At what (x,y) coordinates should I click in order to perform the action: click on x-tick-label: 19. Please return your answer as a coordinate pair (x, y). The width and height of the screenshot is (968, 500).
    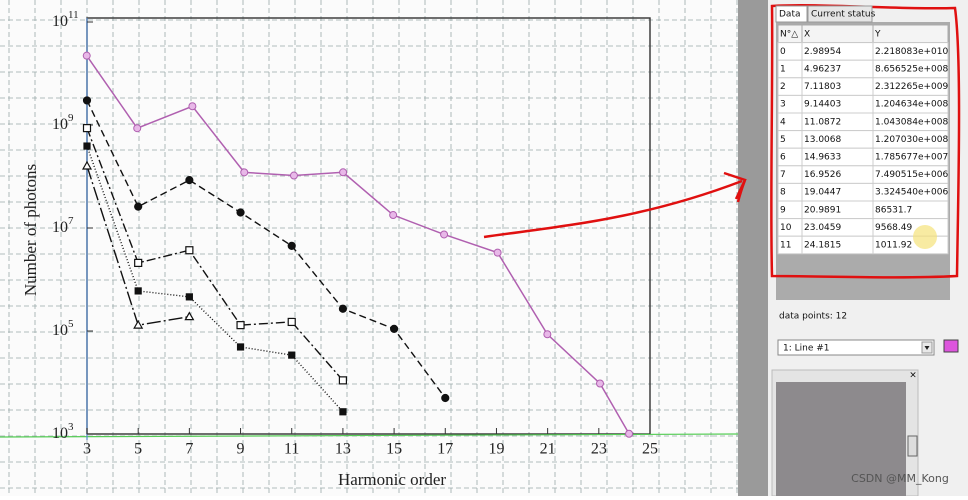
    Looking at the image, I should click on (496, 449).